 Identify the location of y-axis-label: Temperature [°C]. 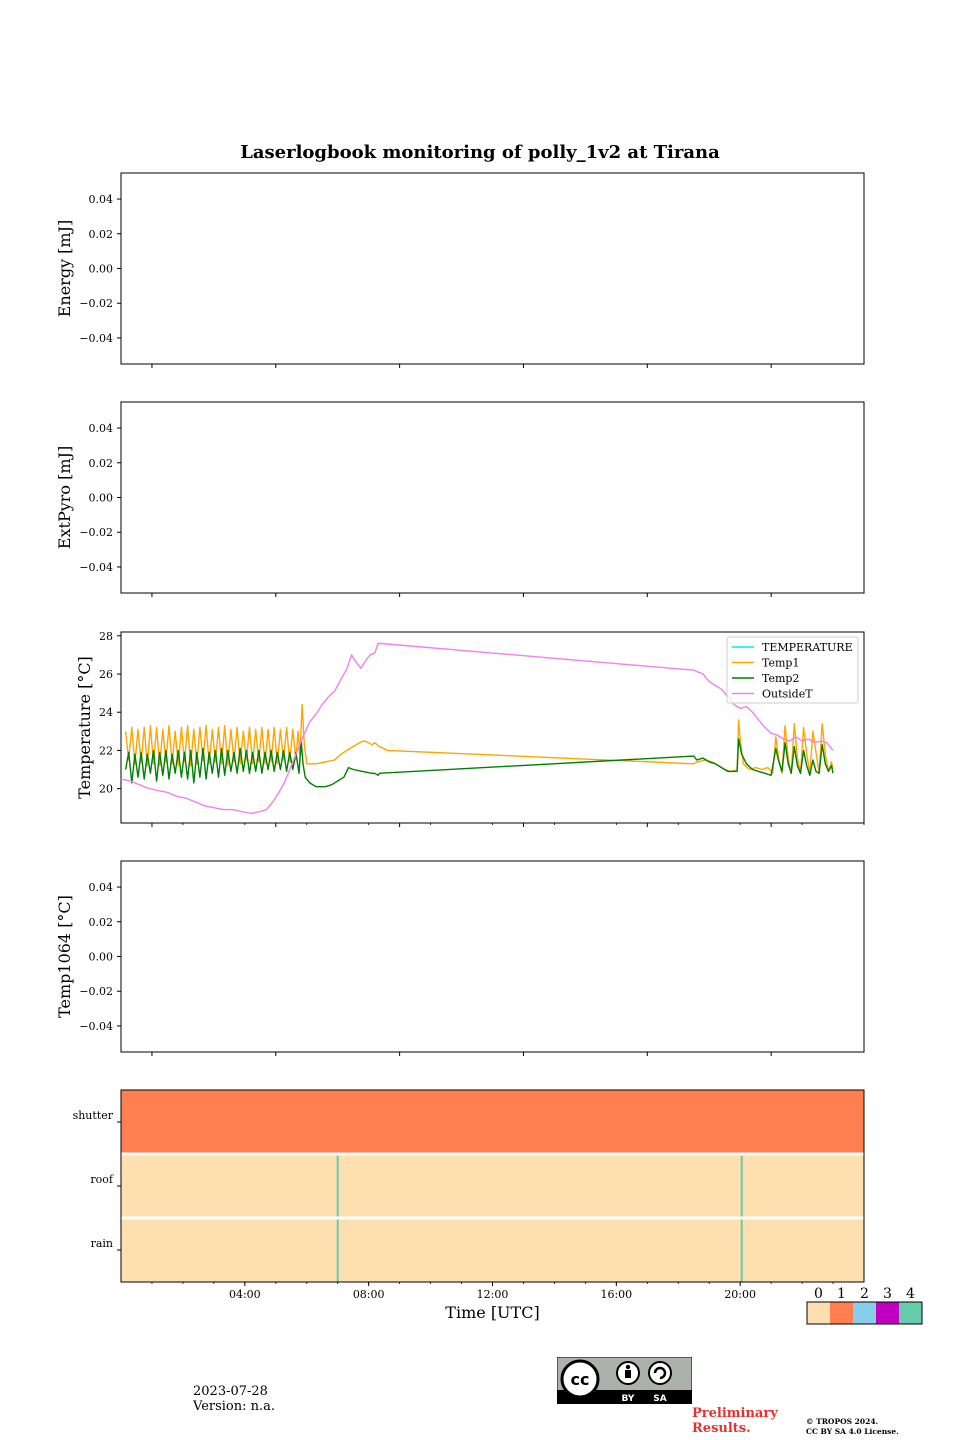
(84, 727).